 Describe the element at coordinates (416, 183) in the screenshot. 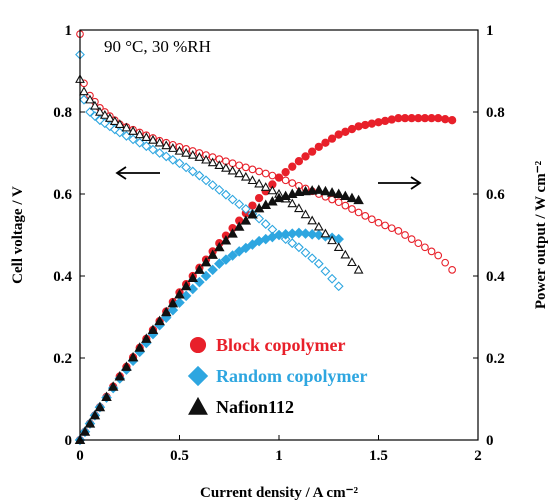

I see `right-arrow-head` at that location.